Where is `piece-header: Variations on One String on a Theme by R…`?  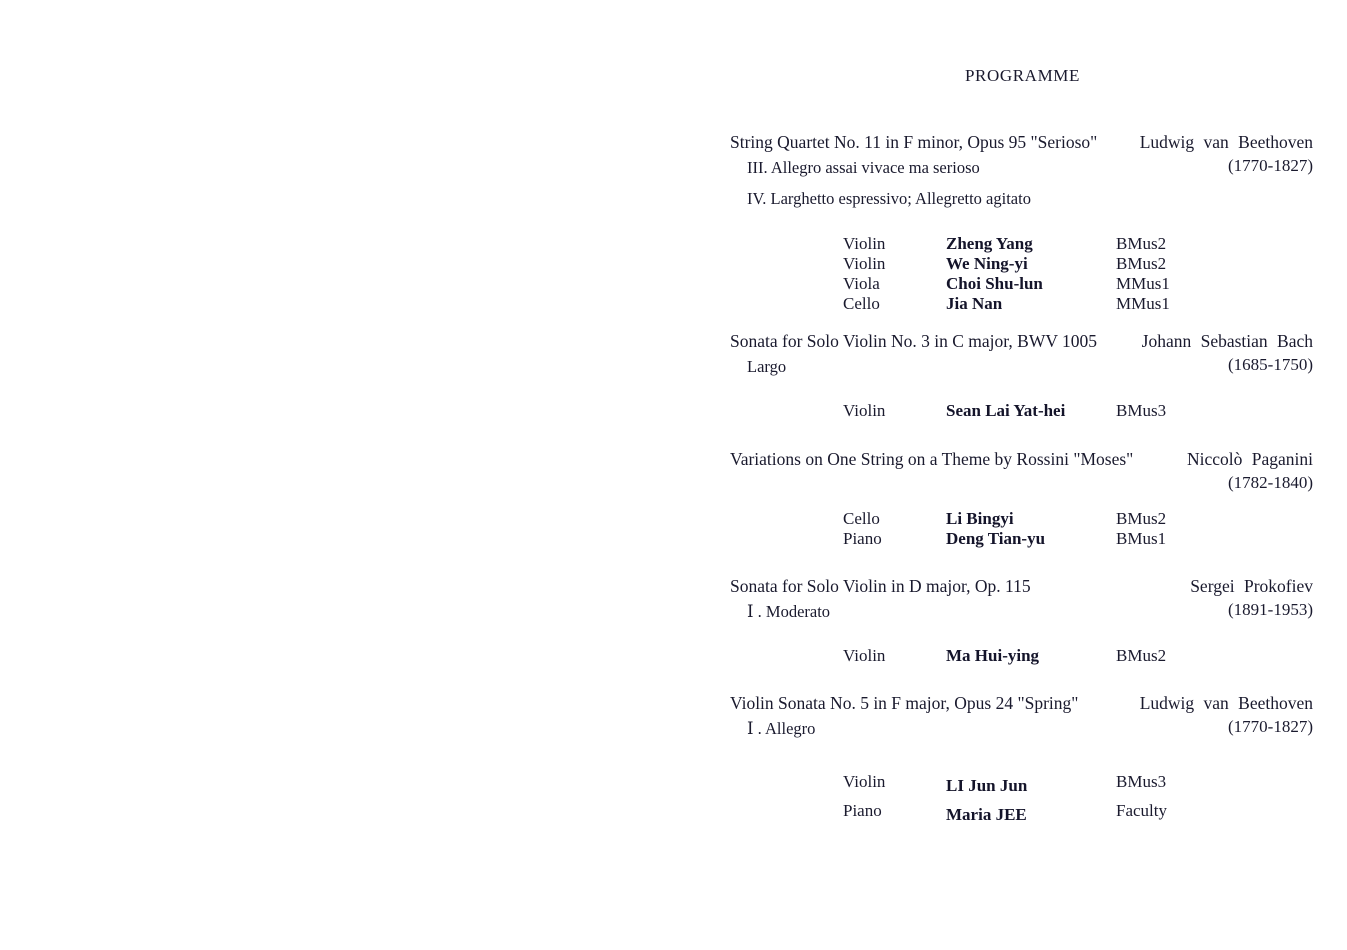
piece-header: Variations on One String on a Theme by R… is located at coordinates (1022, 470).